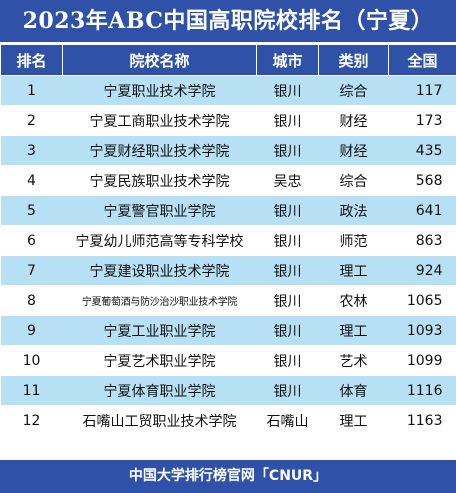 This screenshot has height=493, width=456. I want to click on city-cell: 吴忠, so click(287, 180).